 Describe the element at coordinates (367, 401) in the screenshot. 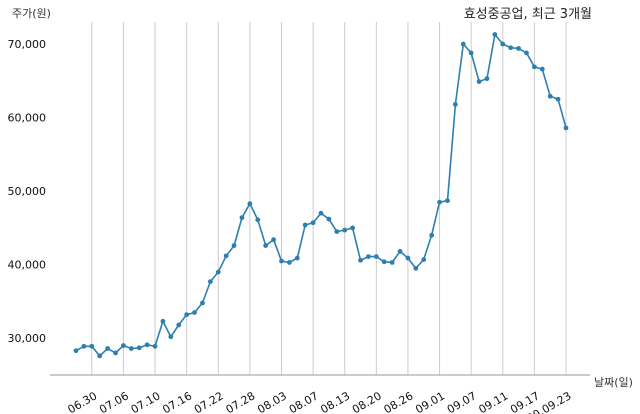

I see `x-tick-label: 08.20` at that location.